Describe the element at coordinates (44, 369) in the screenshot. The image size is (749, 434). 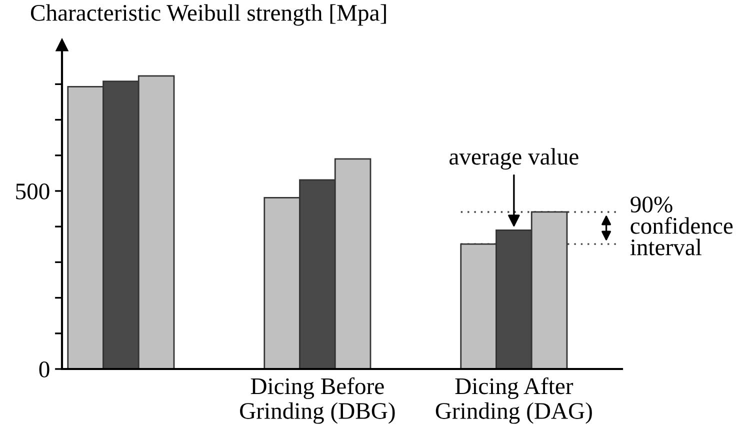
I see `y-tick-label: 0` at that location.